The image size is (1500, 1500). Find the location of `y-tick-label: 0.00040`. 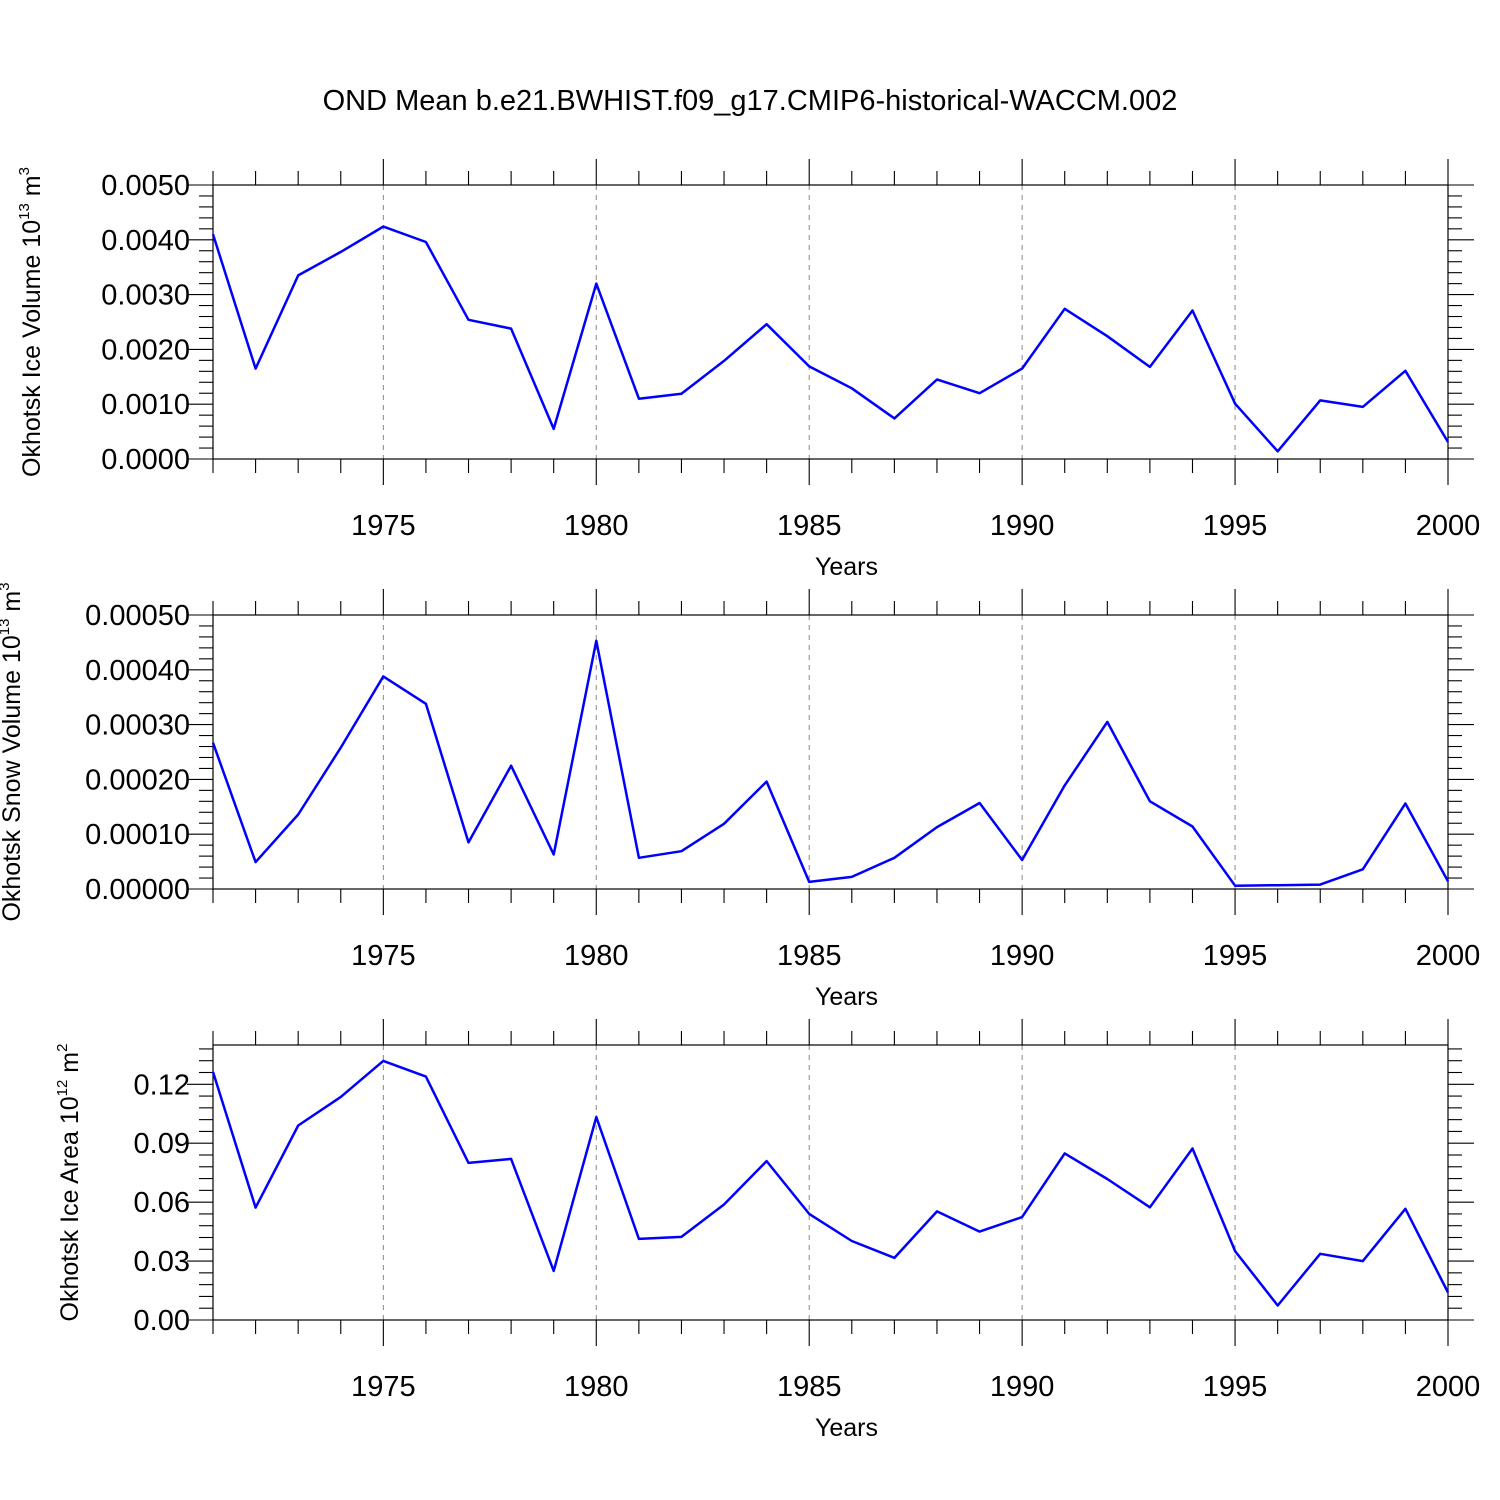

y-tick-label: 0.00040 is located at coordinates (137, 671).